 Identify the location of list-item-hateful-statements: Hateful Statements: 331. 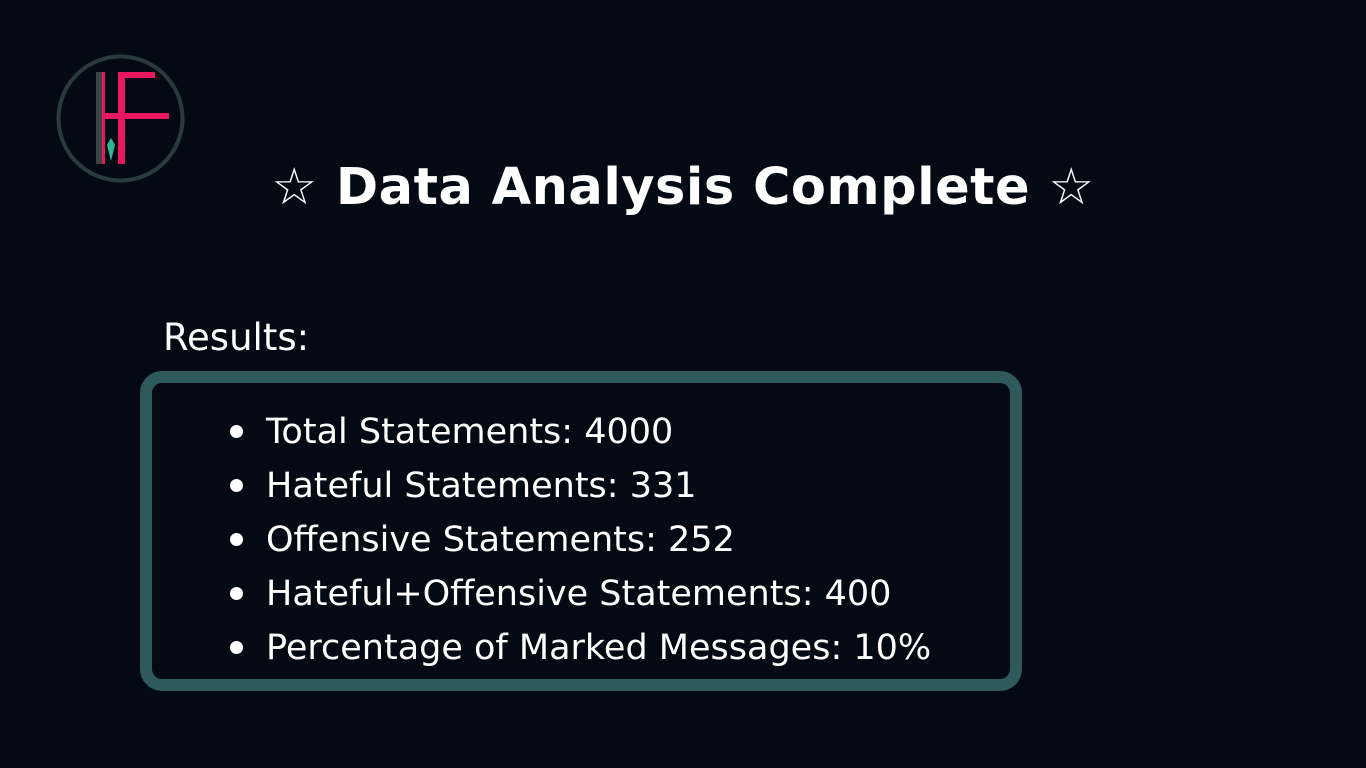
(580, 486).